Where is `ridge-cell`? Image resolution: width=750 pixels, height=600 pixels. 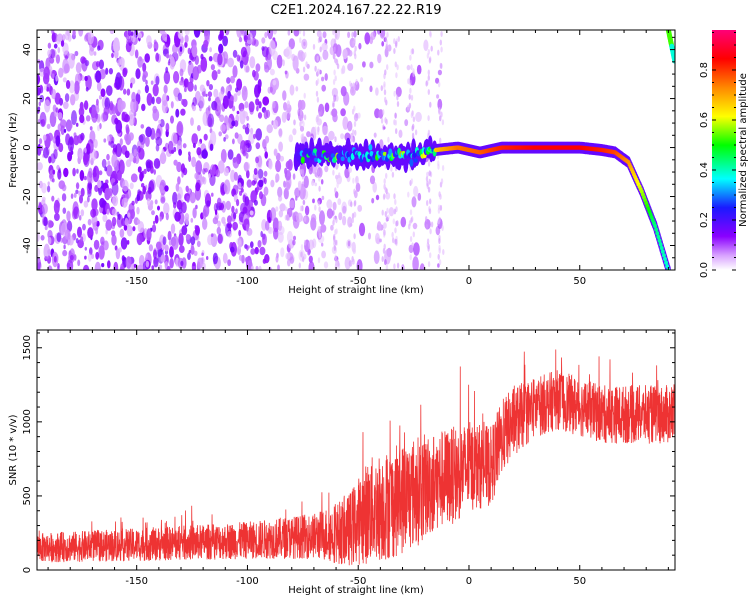
ridge-cell is located at coordinates (336, 151).